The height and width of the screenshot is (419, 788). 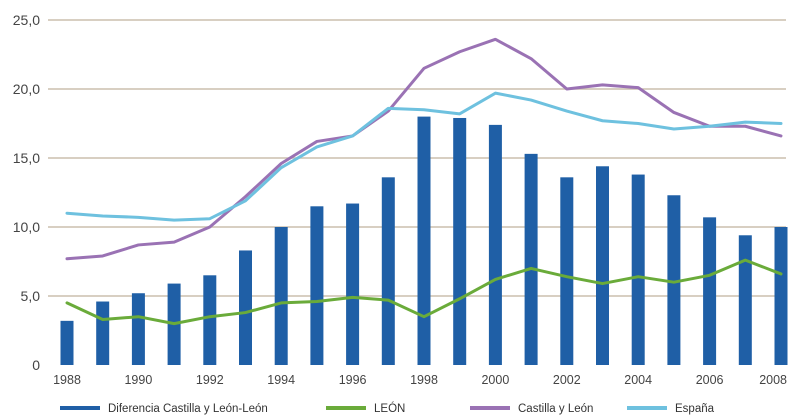 I want to click on bar-2008, so click(x=781, y=296).